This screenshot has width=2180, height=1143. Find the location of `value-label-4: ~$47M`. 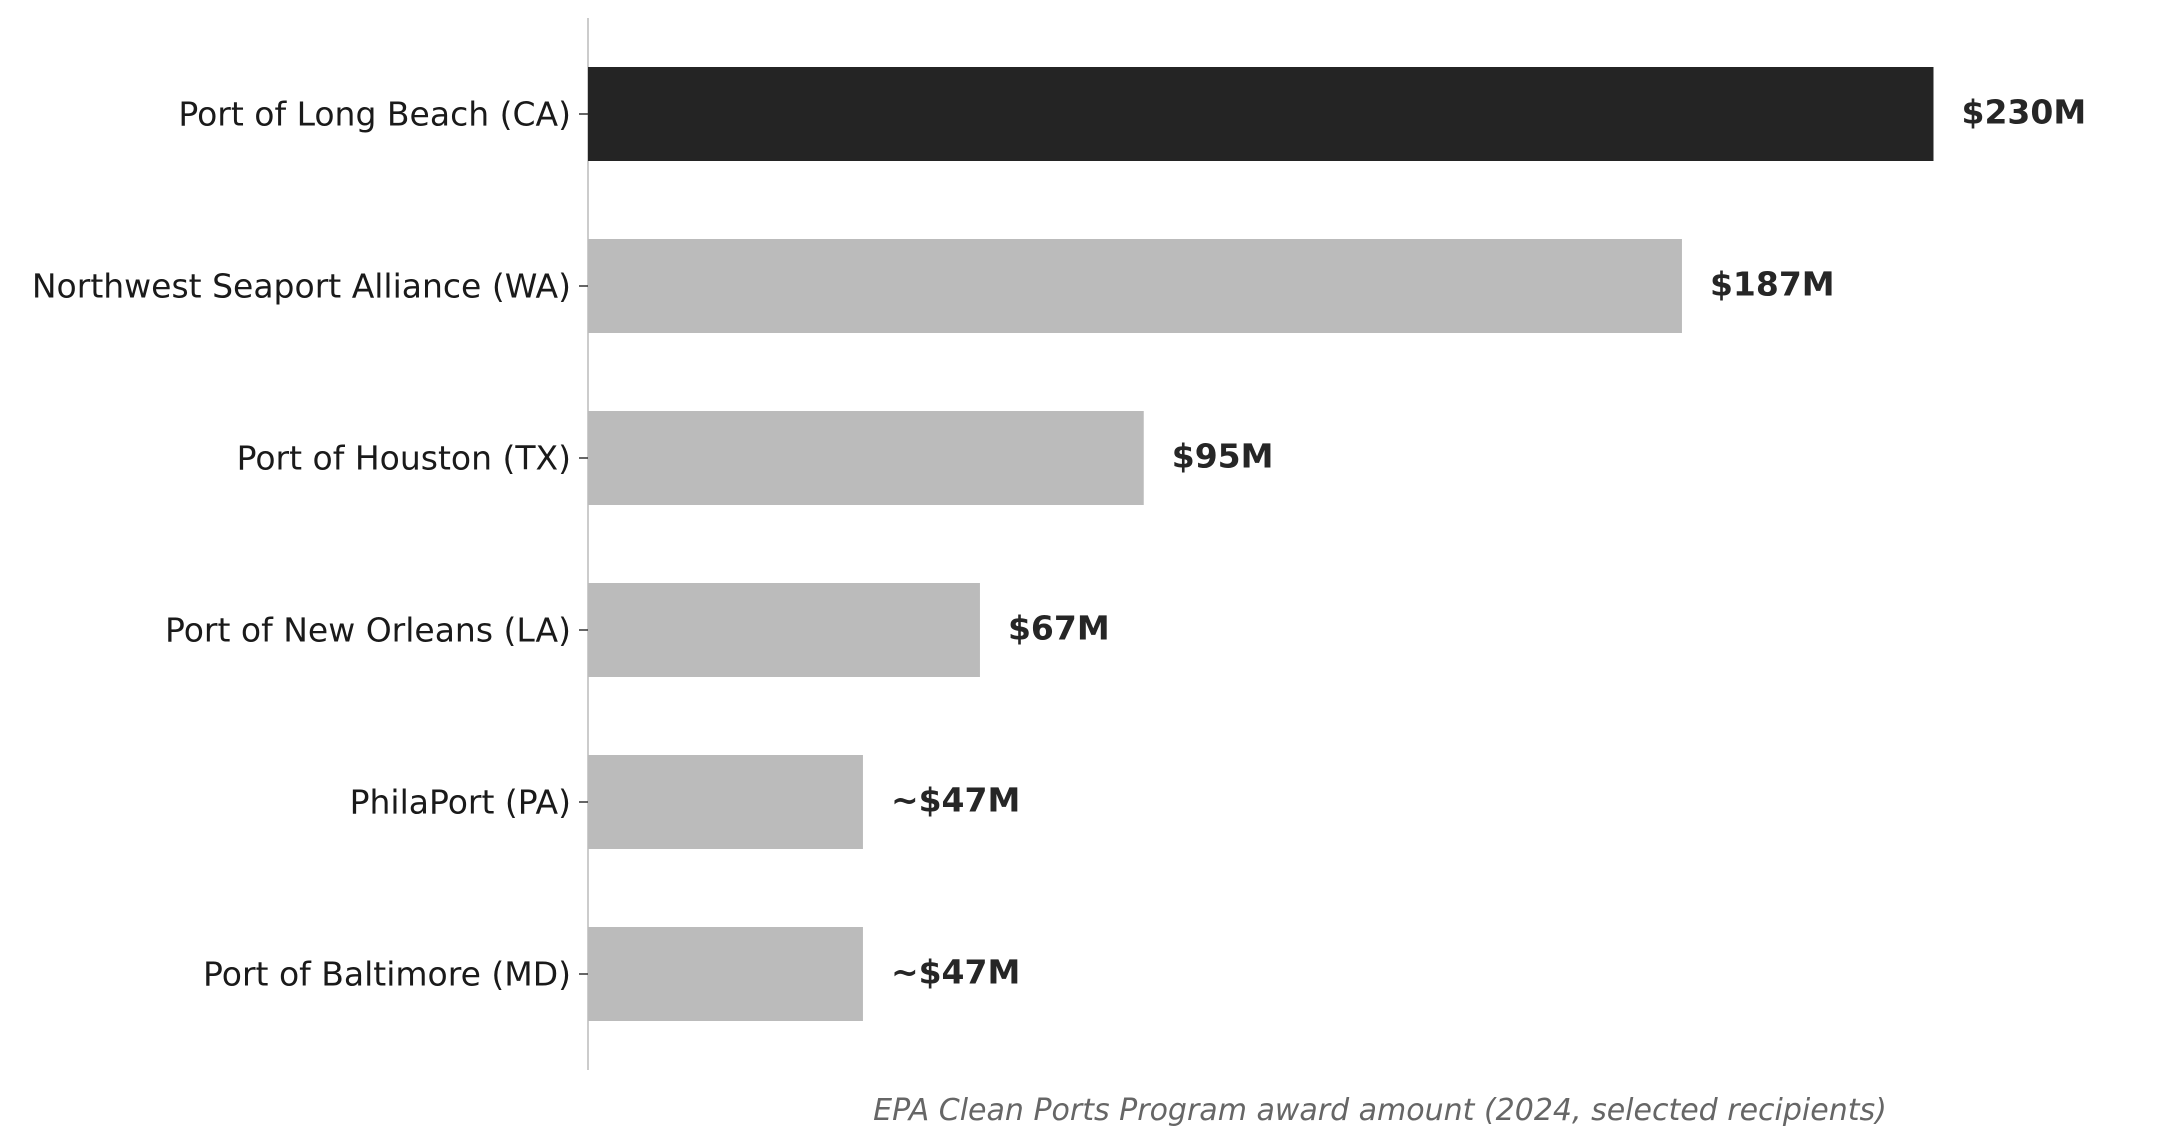

value-label-4: ~$47M is located at coordinates (955, 800).